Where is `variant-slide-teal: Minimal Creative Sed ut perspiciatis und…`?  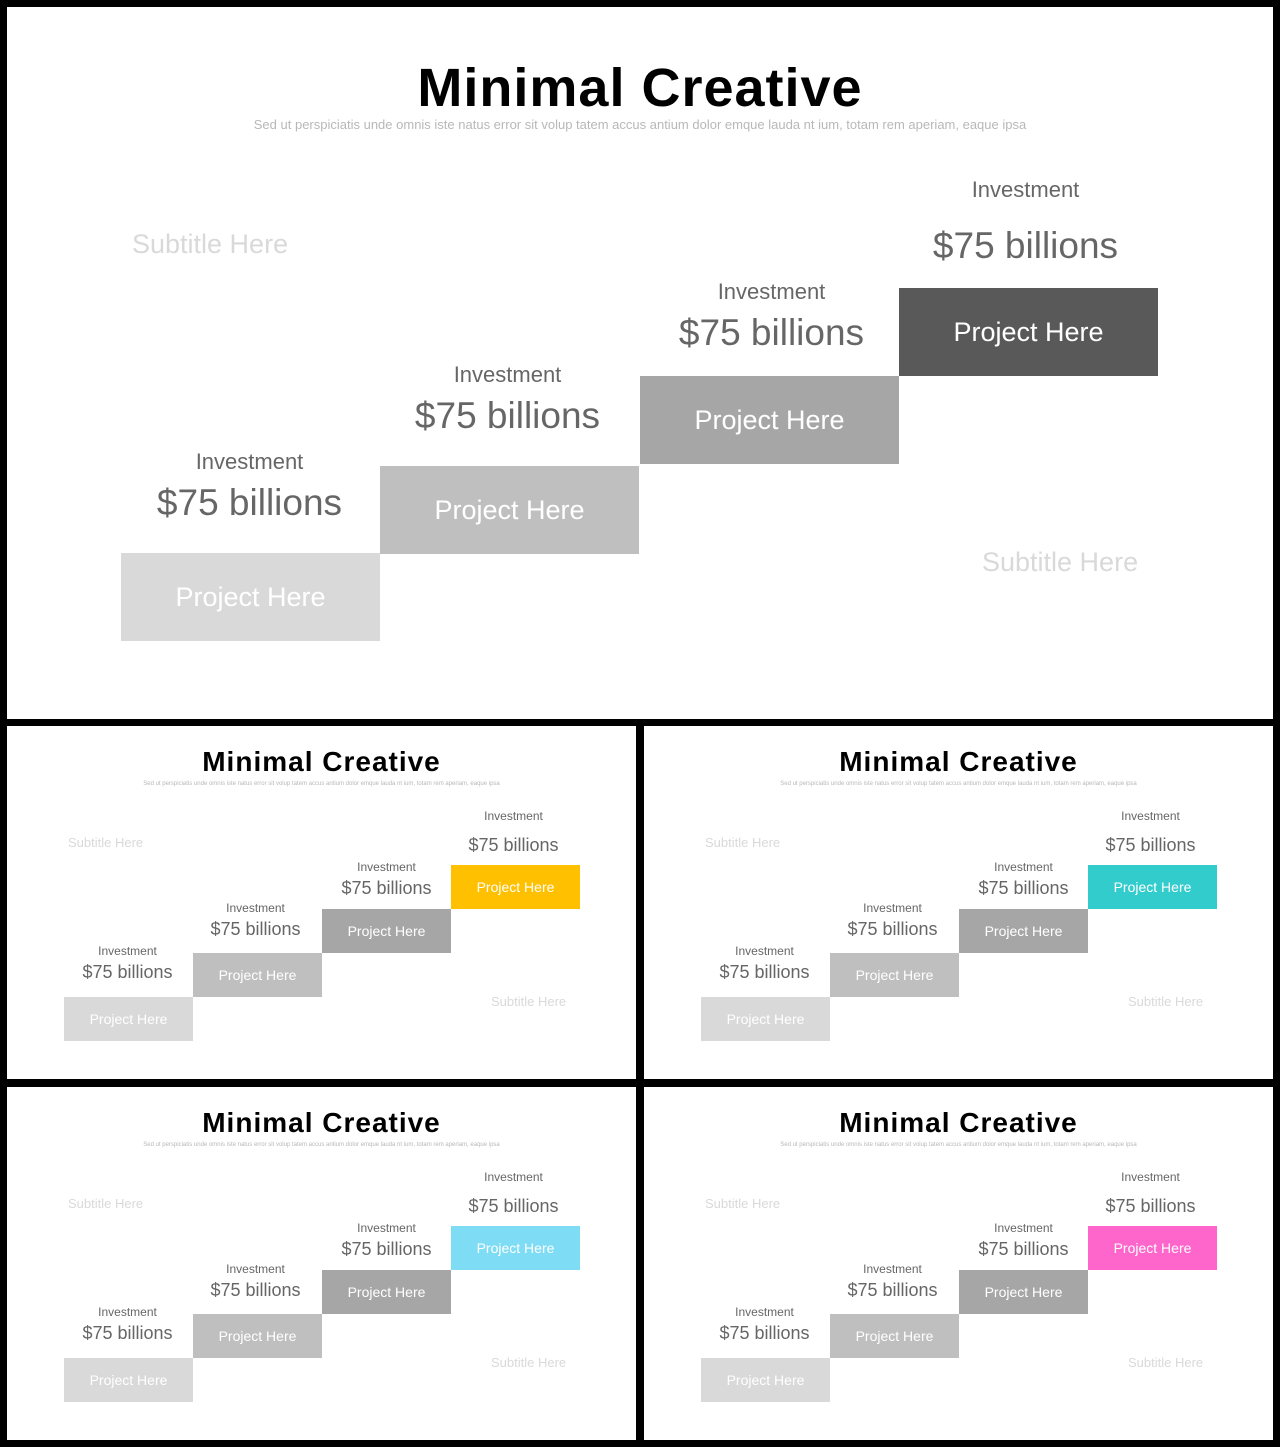 variant-slide-teal: Minimal Creative Sed ut perspiciatis und… is located at coordinates (958, 902).